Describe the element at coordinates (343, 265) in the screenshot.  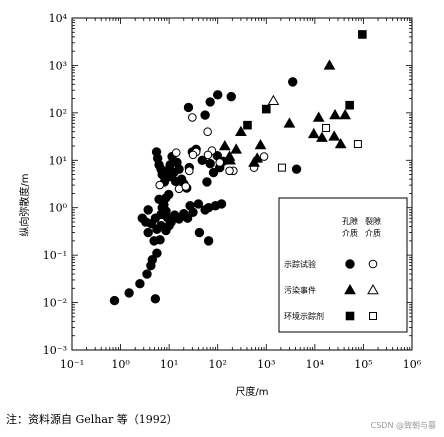
I see `legend-box` at that location.